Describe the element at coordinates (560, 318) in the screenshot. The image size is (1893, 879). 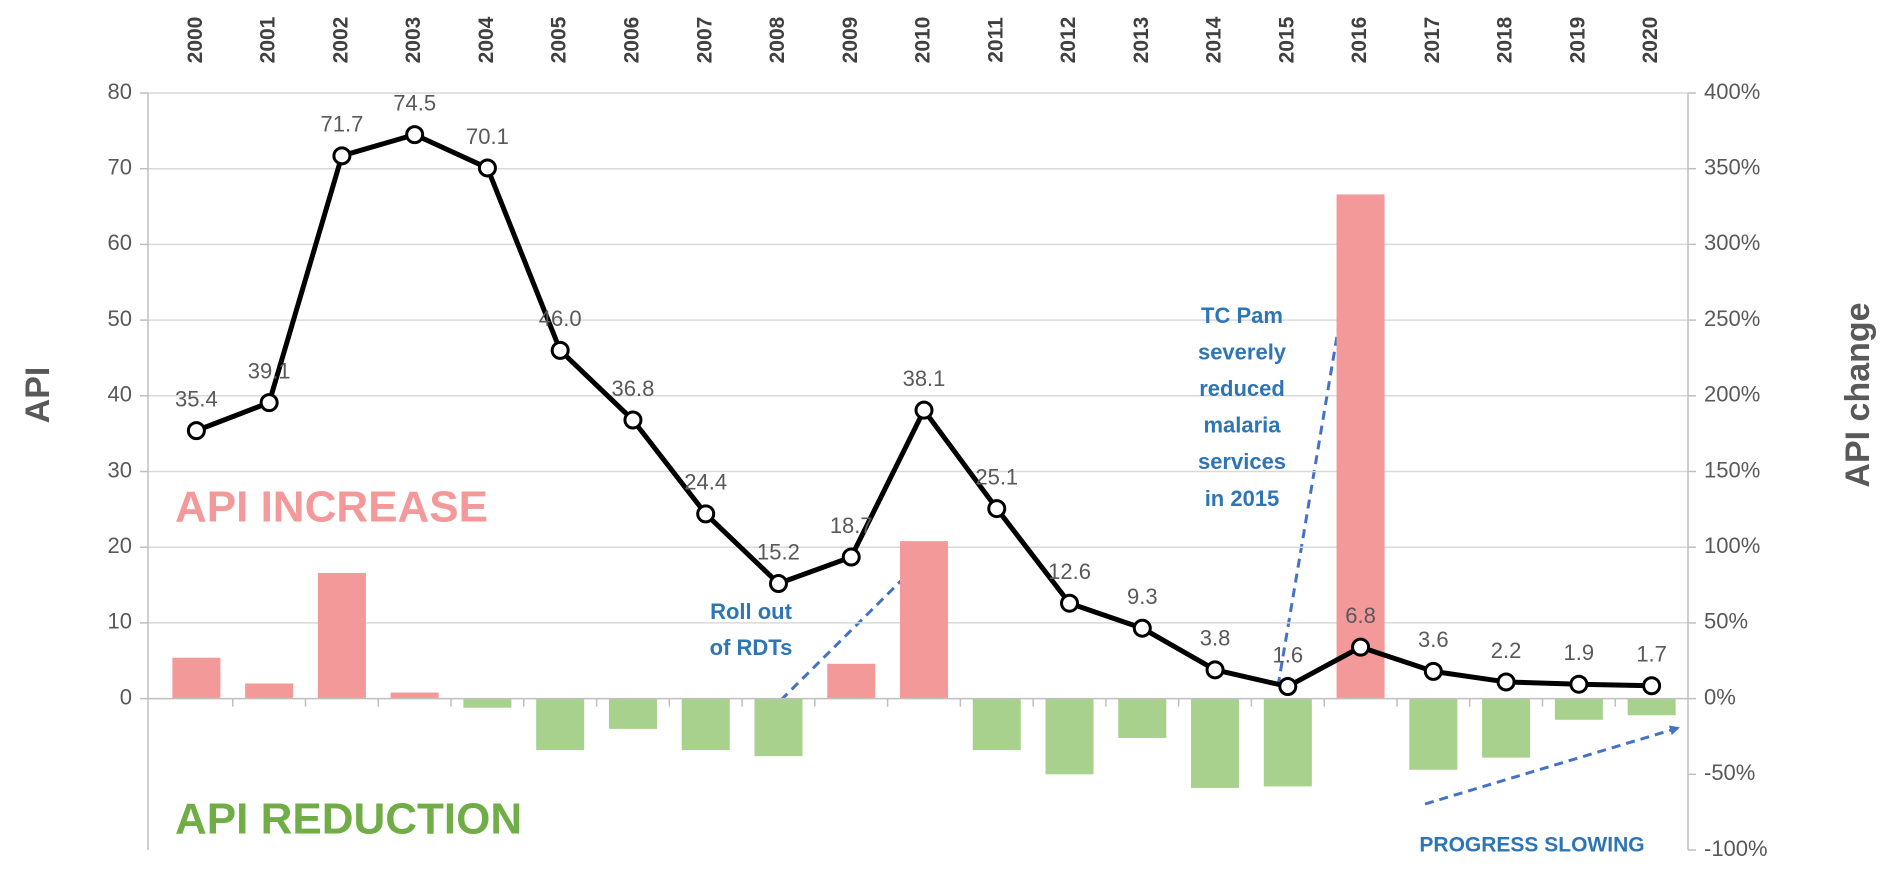
I see `data-label: 46.0` at that location.